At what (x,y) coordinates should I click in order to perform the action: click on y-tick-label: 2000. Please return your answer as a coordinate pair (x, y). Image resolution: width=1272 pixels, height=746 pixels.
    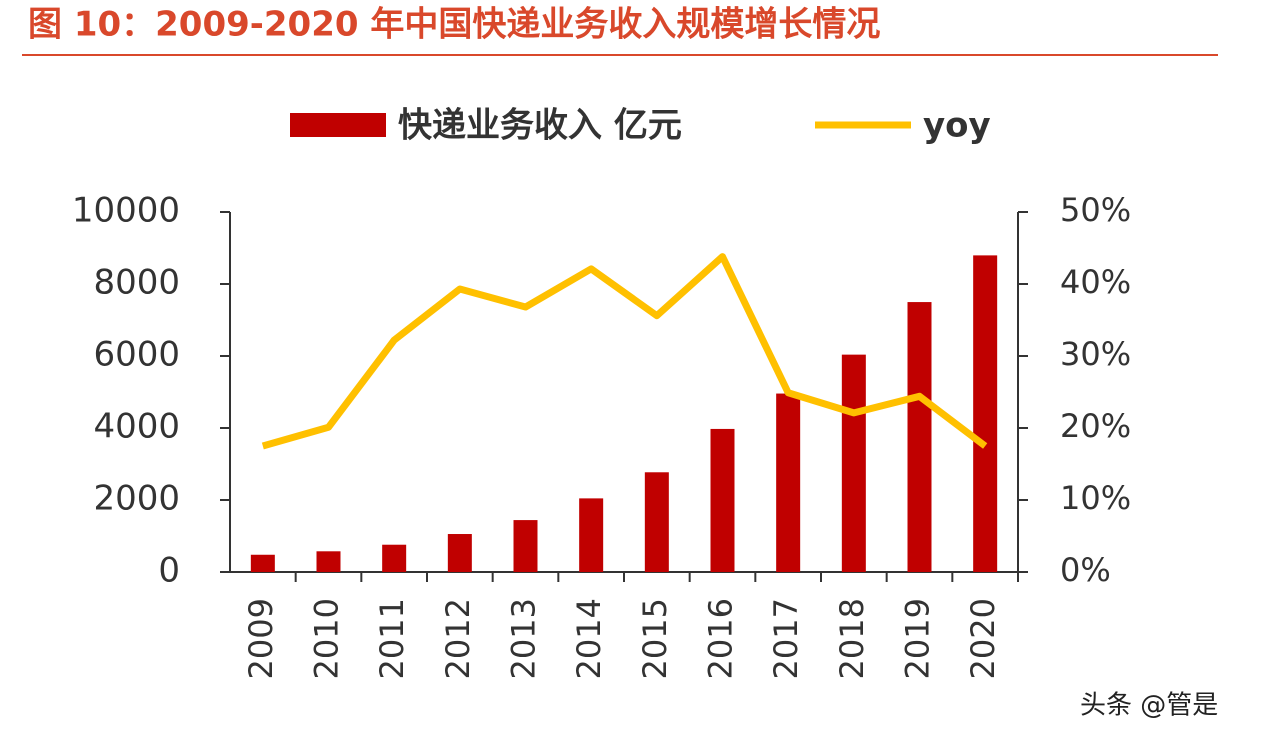
    Looking at the image, I should click on (136, 499).